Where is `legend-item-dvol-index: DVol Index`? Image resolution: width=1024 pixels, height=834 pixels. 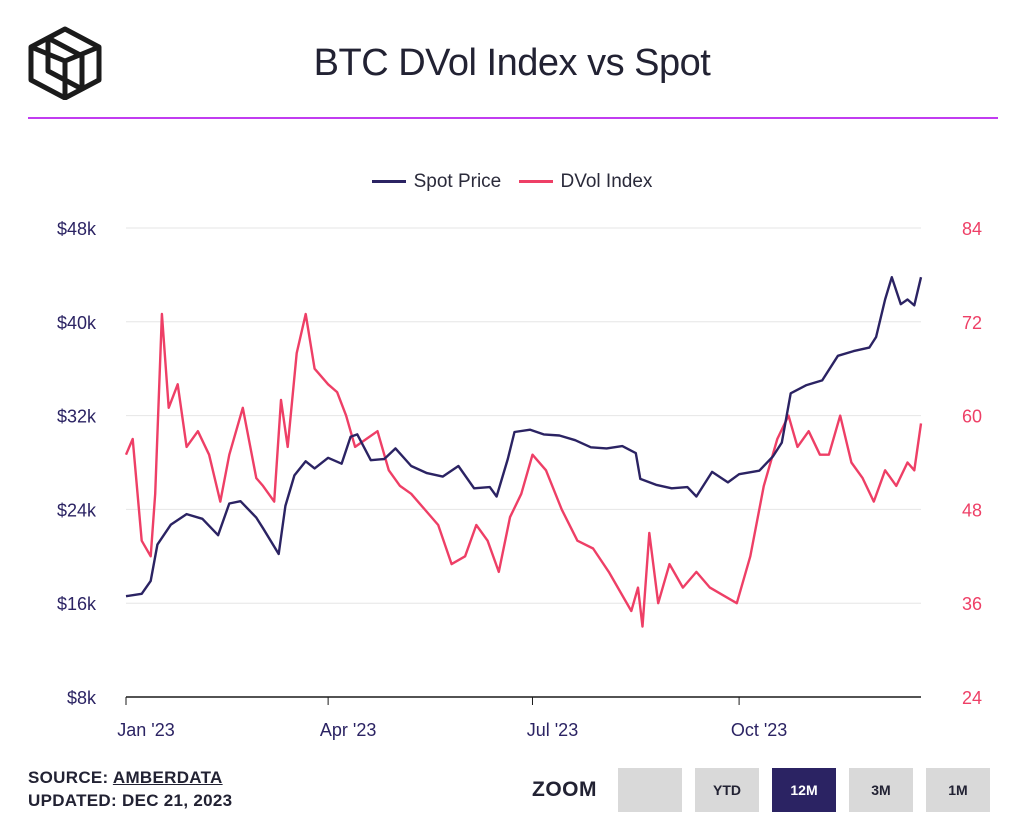 legend-item-dvol-index: DVol Index is located at coordinates (585, 181).